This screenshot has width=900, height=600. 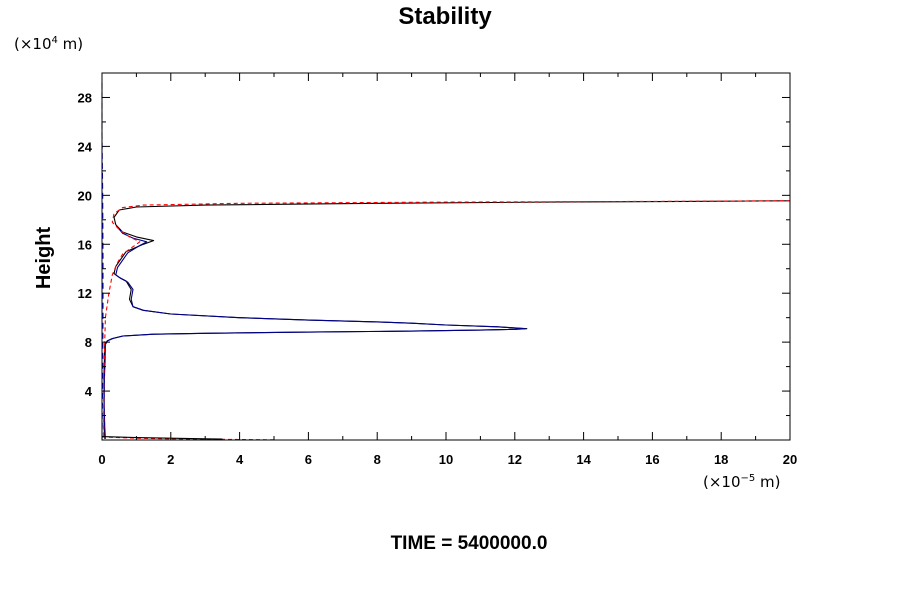 What do you see at coordinates (515, 459) in the screenshot?
I see `x-tick-label: 12` at bounding box center [515, 459].